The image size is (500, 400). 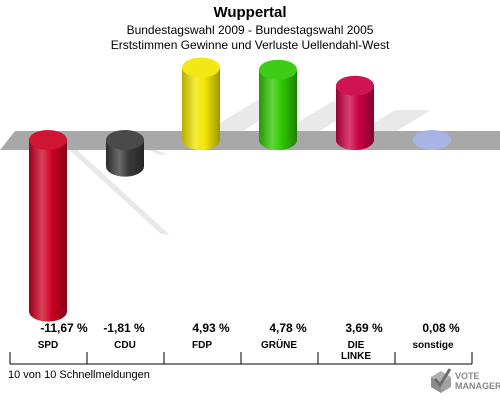 I want to click on report-status: 10 von 10 Schnellmeldungen, so click(x=79, y=375).